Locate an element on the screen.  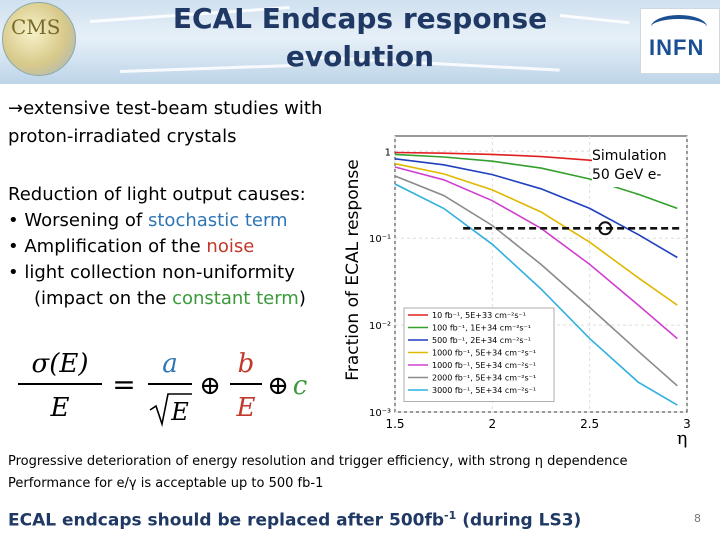
cause-bullet-continuation: (impact on the constant term) is located at coordinates (170, 299).